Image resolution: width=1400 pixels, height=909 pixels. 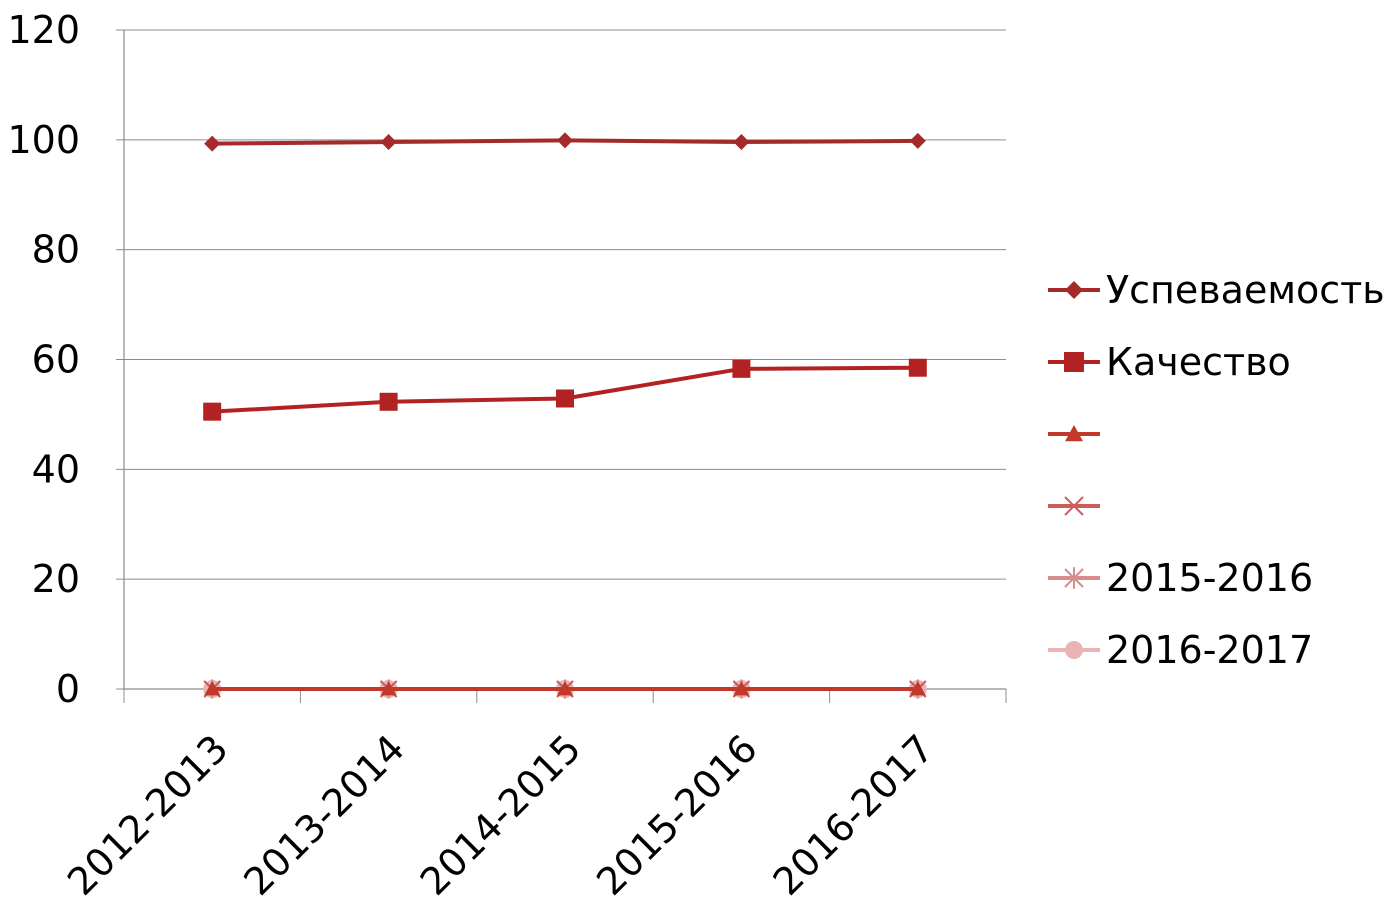 What do you see at coordinates (1209, 578) in the screenshot?
I see `legend-label: 2015-2016` at bounding box center [1209, 578].